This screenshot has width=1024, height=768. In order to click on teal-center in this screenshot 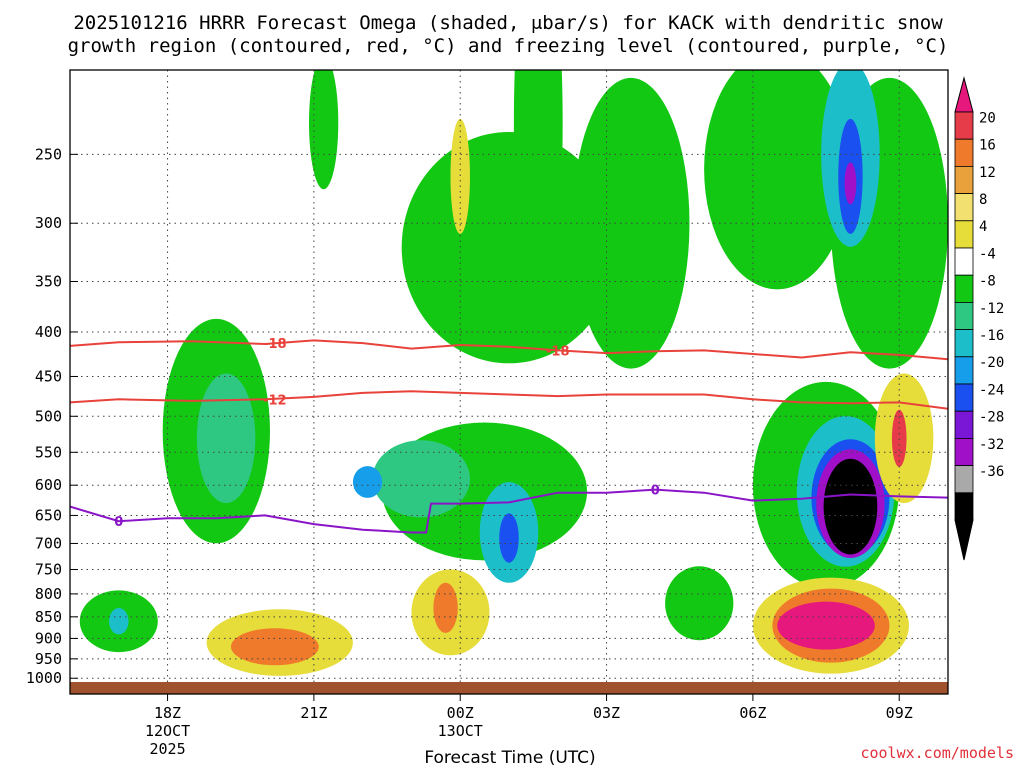, I will do `click(421, 479)`.